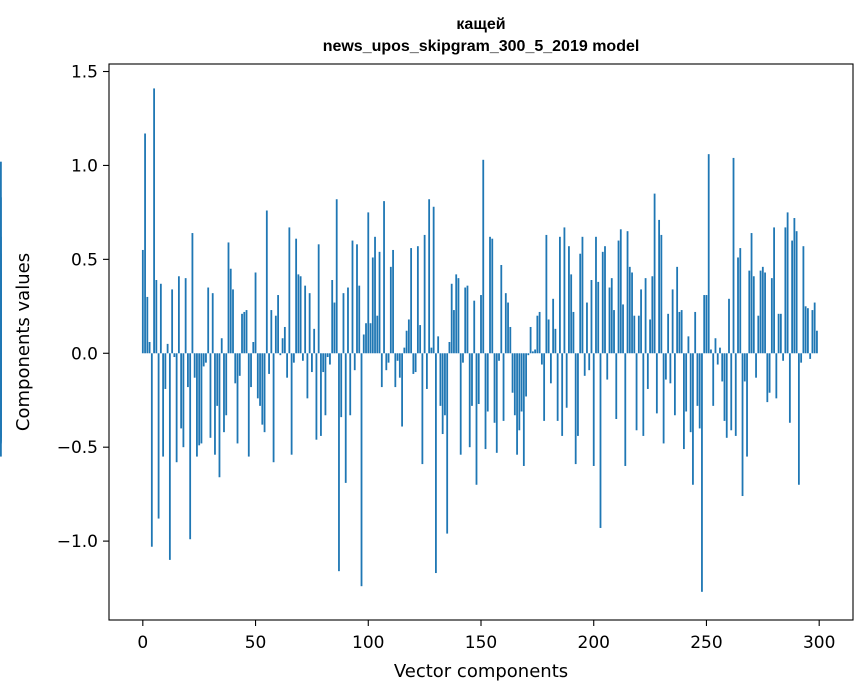 This screenshot has height=696, width=867. What do you see at coordinates (142, 643) in the screenshot?
I see `x-tick-label: 0` at bounding box center [142, 643].